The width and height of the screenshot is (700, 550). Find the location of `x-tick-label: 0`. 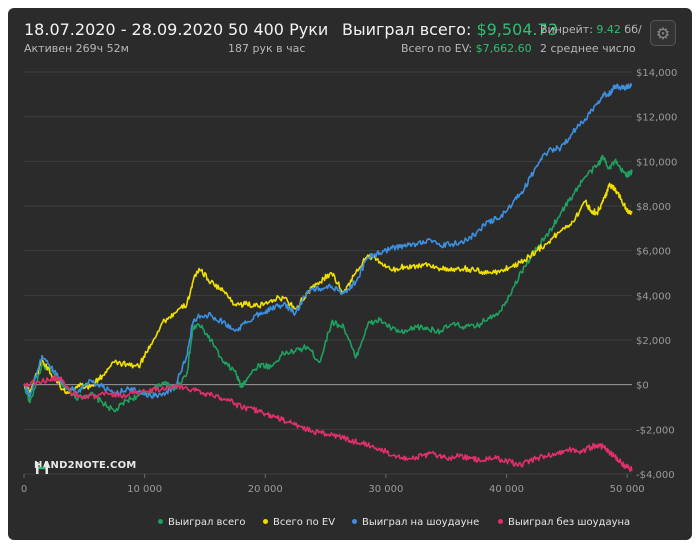

x-tick-label: 0 is located at coordinates (24, 489).